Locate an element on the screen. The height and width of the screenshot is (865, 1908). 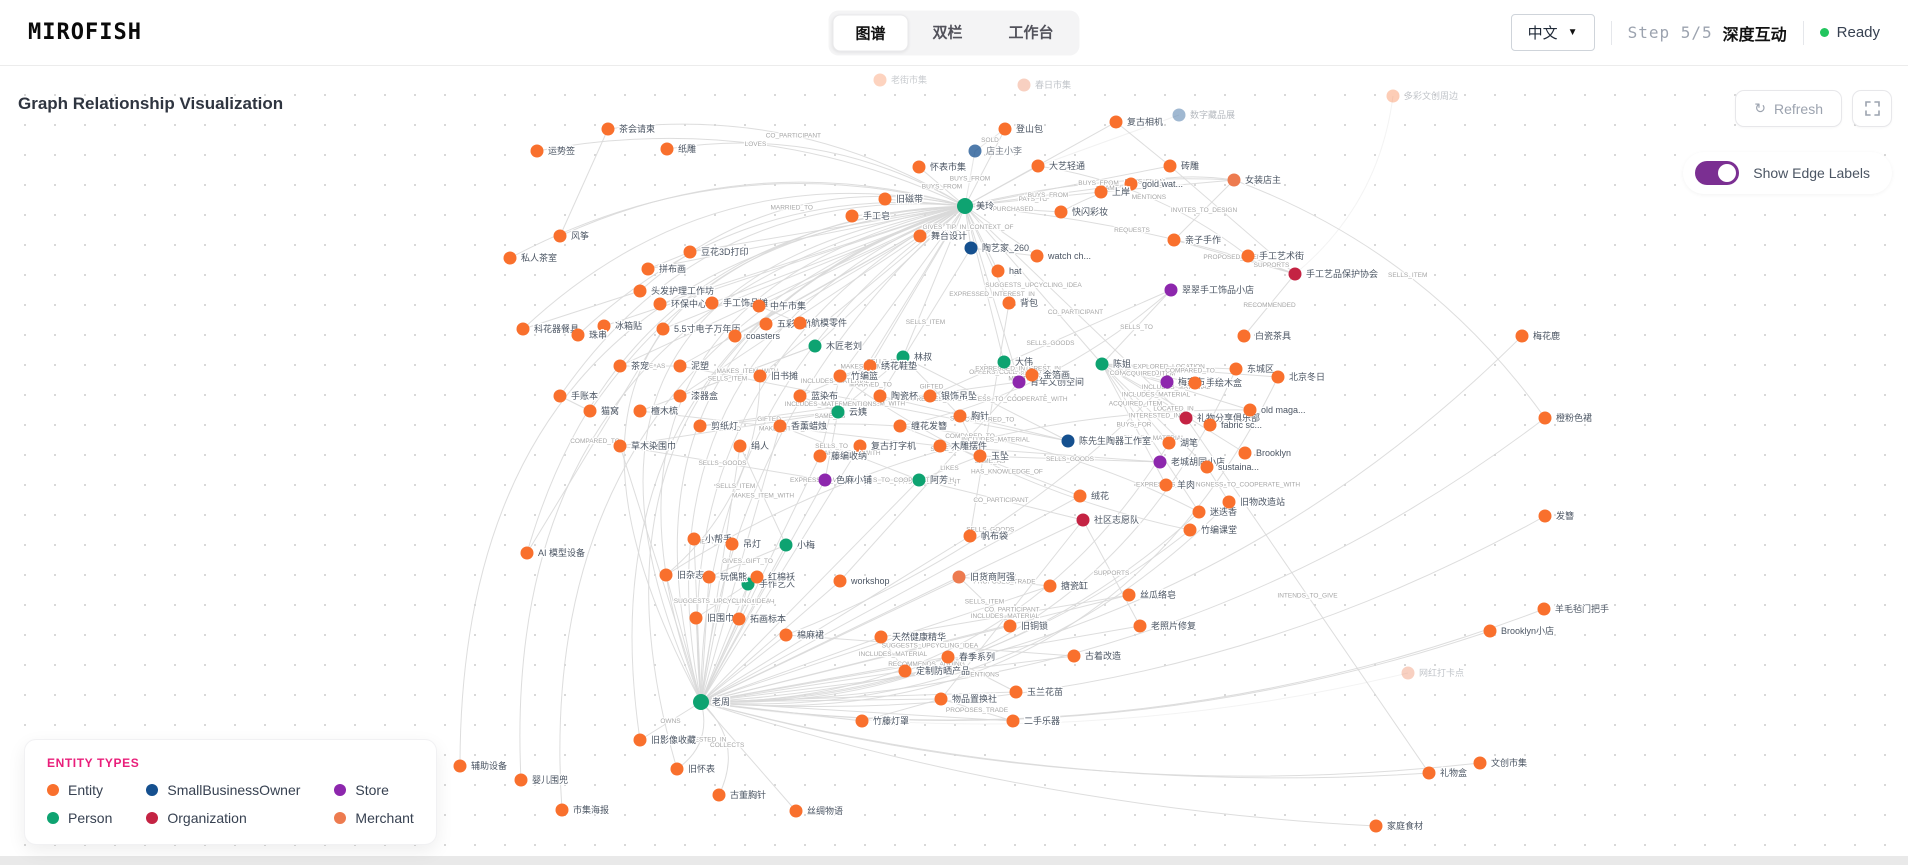
graph-node: 北京冬日 is located at coordinates (1298, 377).